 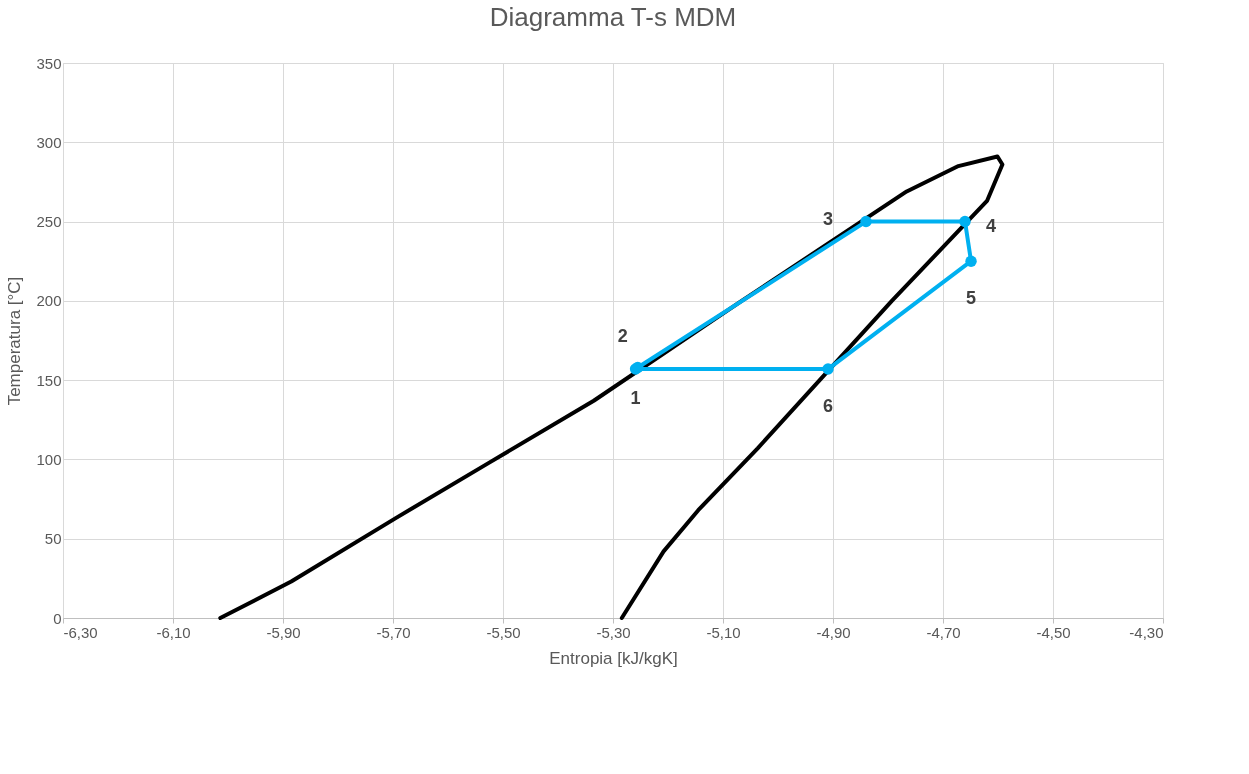 What do you see at coordinates (828, 218) in the screenshot?
I see `annotation: 3` at bounding box center [828, 218].